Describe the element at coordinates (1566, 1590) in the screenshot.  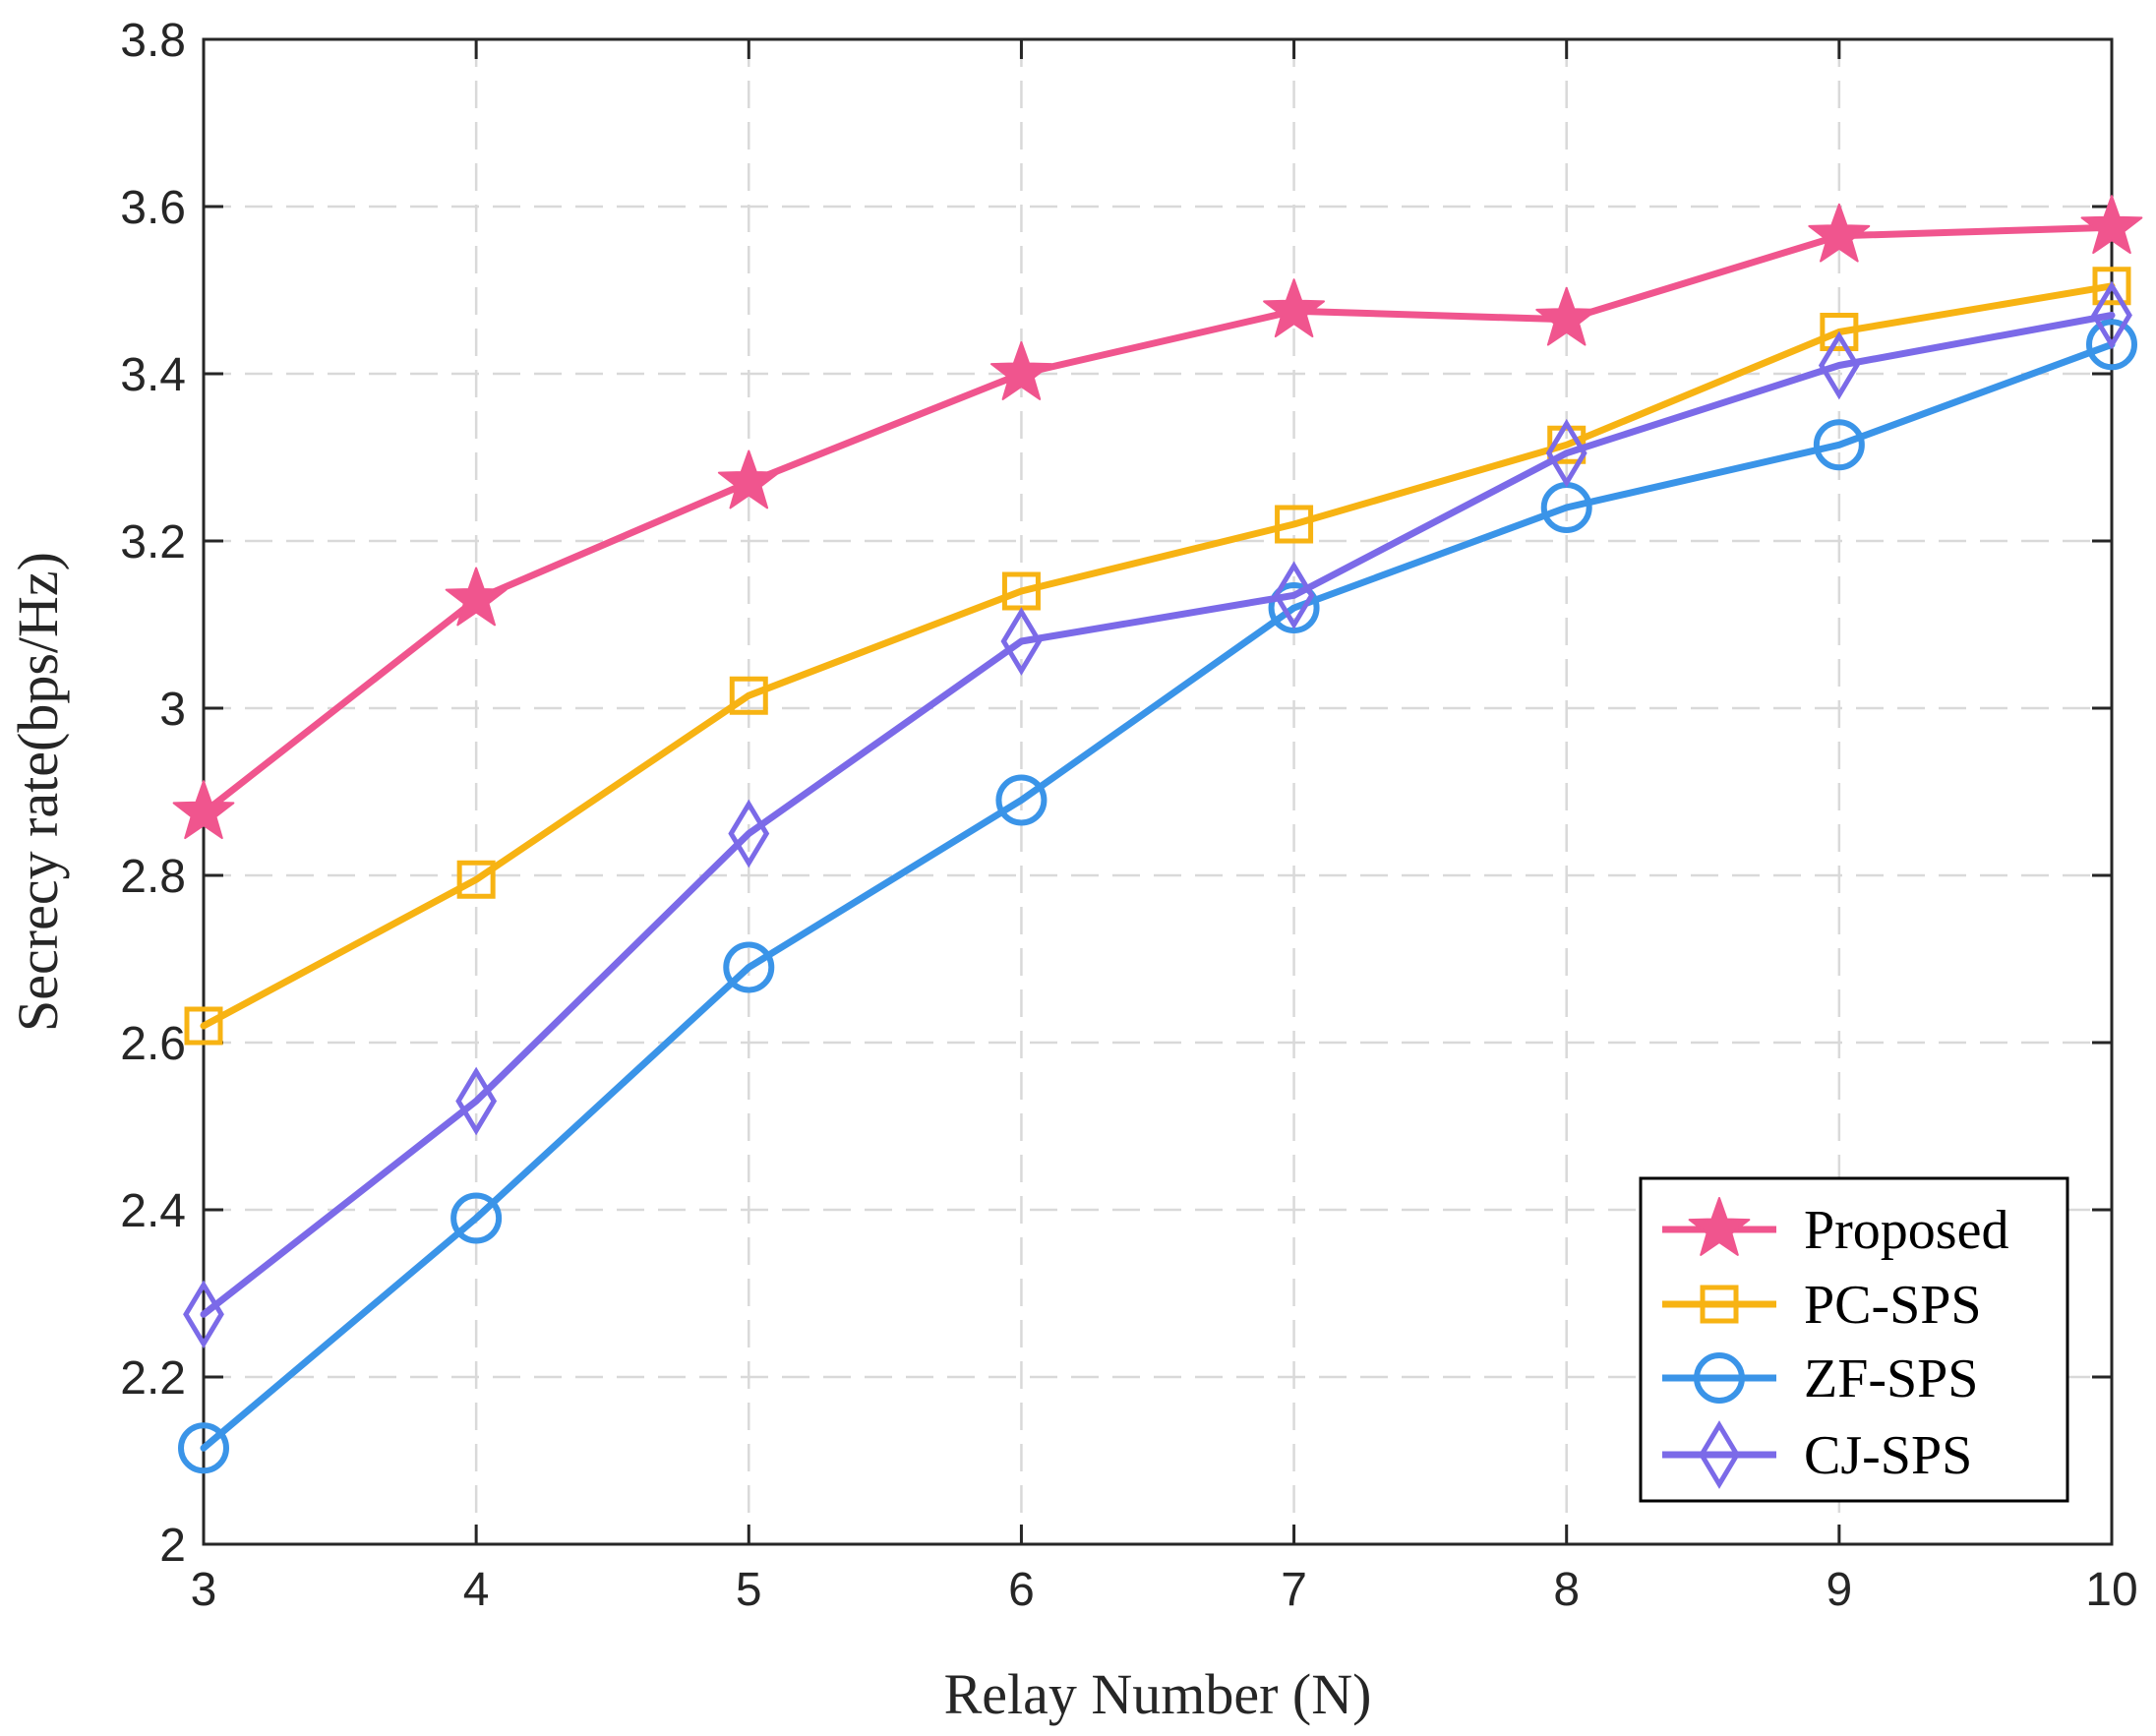
I see `x-tick-label: 8` at that location.